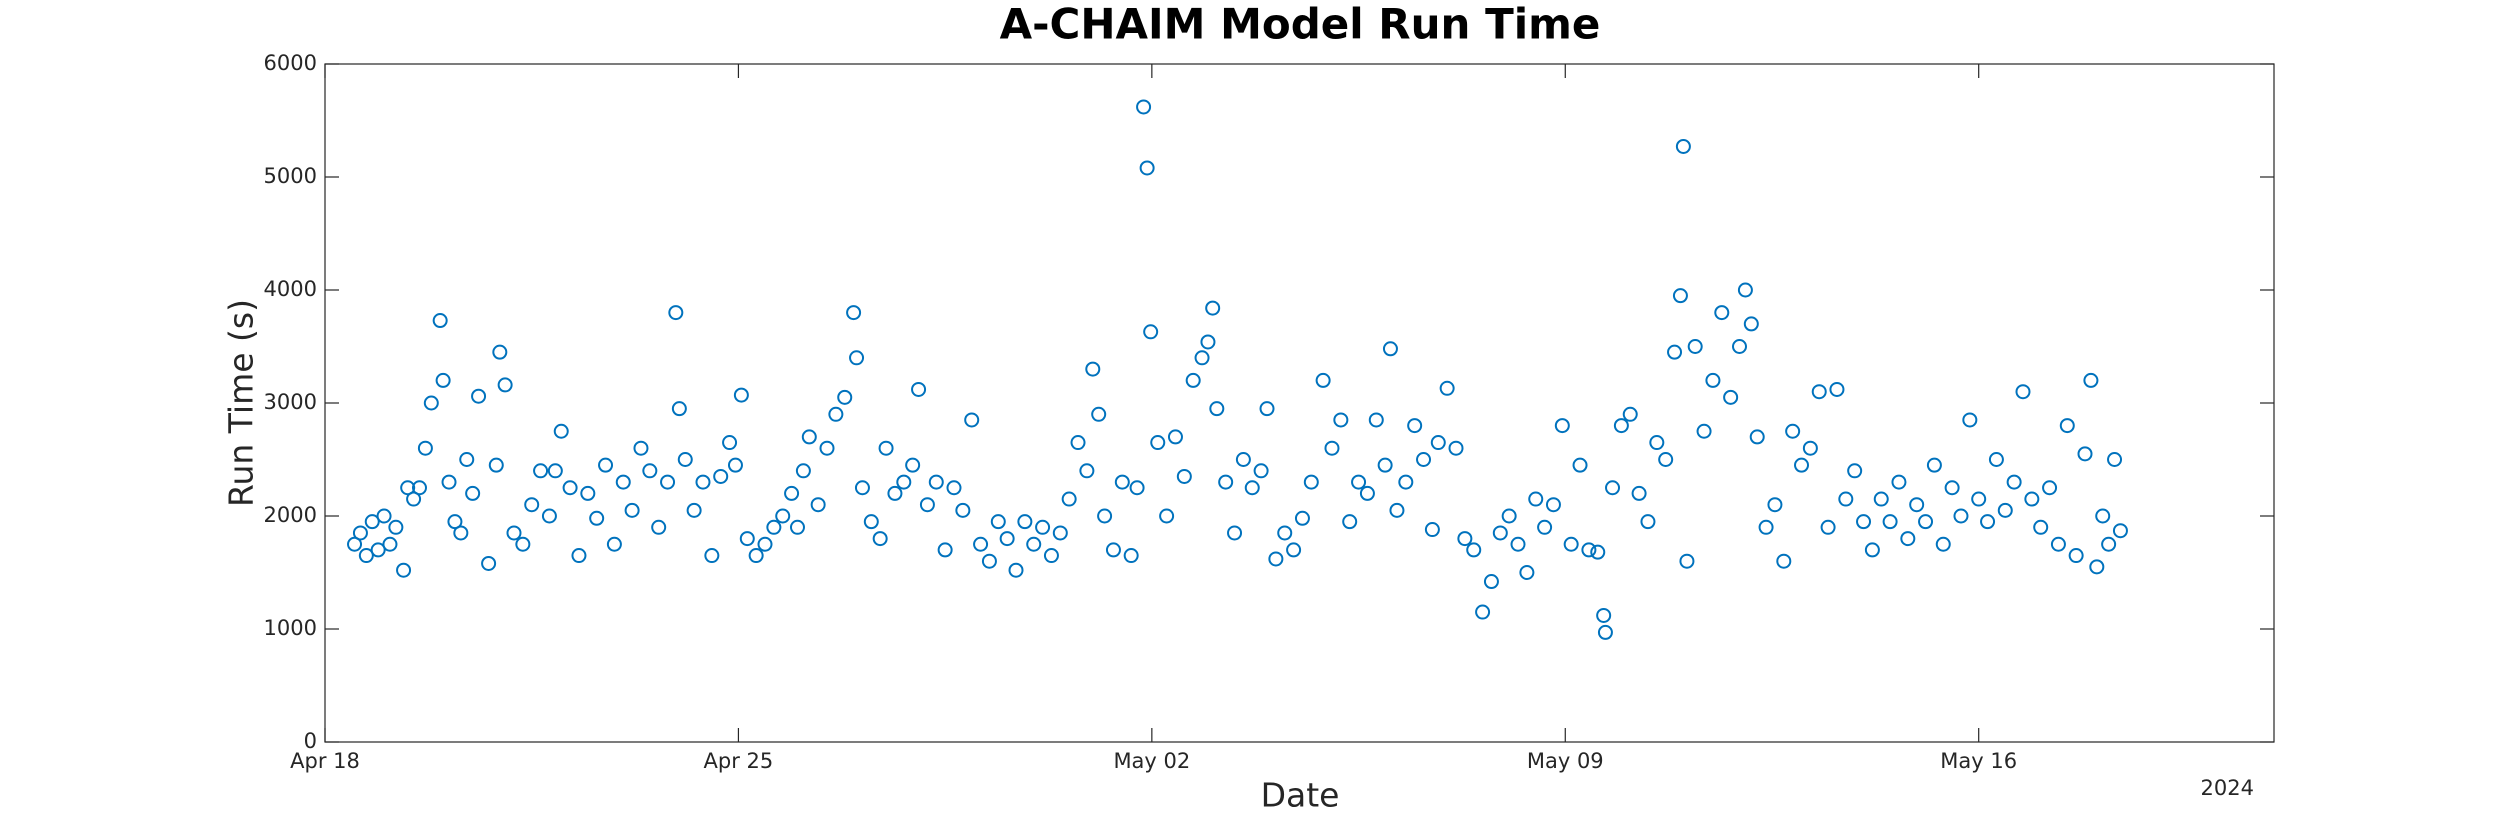  I want to click on x-axis-label: Date, so click(1300, 795).